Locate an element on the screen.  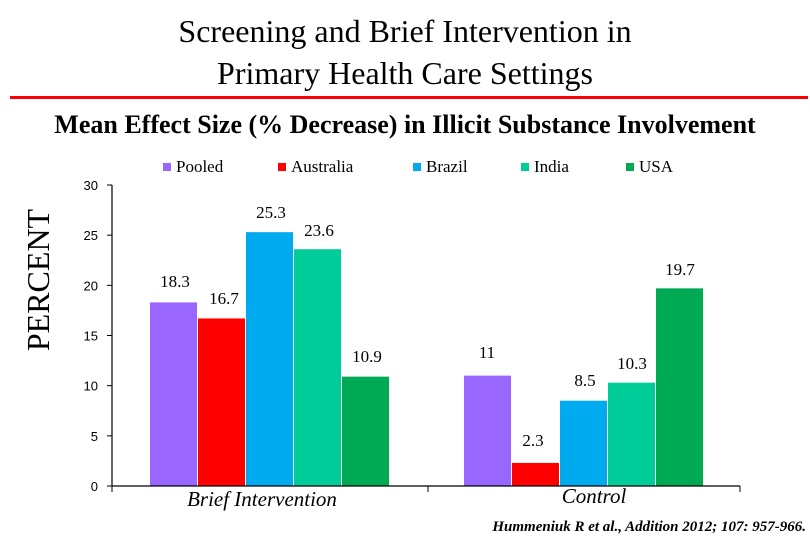
bar-india-brief-intervention is located at coordinates (317, 367).